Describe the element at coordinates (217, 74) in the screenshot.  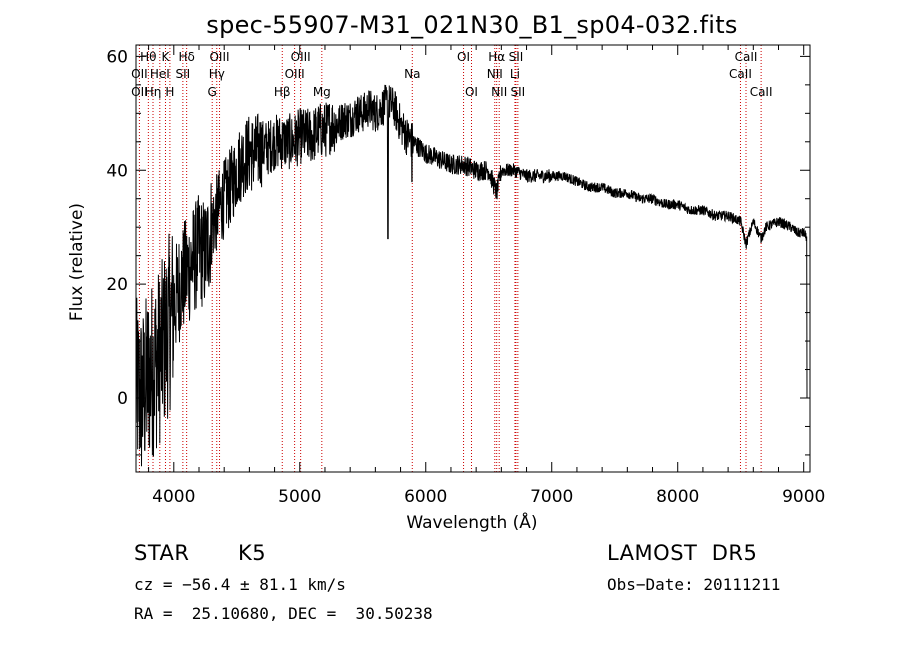
I see `emission-line-label: Hγ` at that location.